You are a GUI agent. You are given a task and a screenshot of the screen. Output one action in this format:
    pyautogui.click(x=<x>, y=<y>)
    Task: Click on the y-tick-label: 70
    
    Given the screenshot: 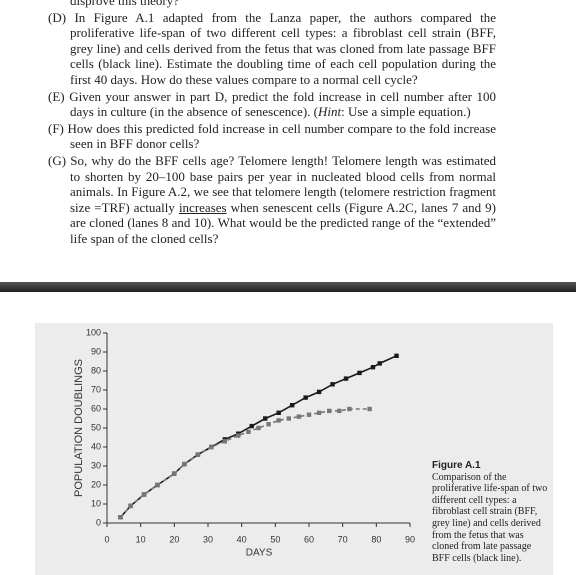 What is the action you would take?
    pyautogui.click(x=96, y=389)
    